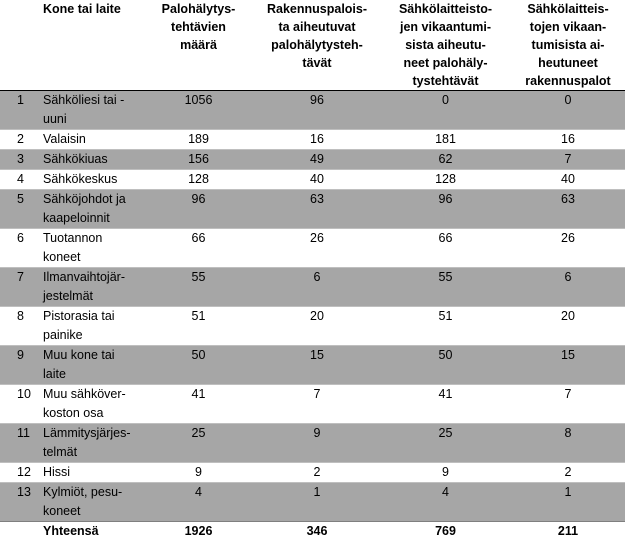 This screenshot has width=625, height=542. What do you see at coordinates (445, 180) in the screenshot?
I see `row-electrical-failure-alarms: 128` at bounding box center [445, 180].